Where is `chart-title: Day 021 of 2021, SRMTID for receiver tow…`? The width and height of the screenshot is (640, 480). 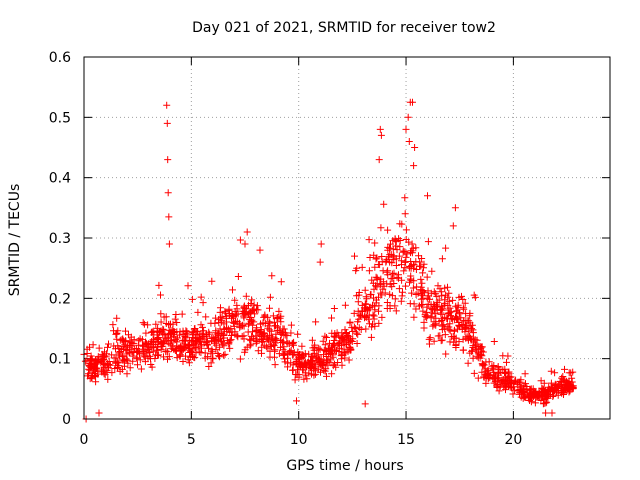
chart-title: Day 021 of 2021, SRMTID for receiver tow… is located at coordinates (344, 28).